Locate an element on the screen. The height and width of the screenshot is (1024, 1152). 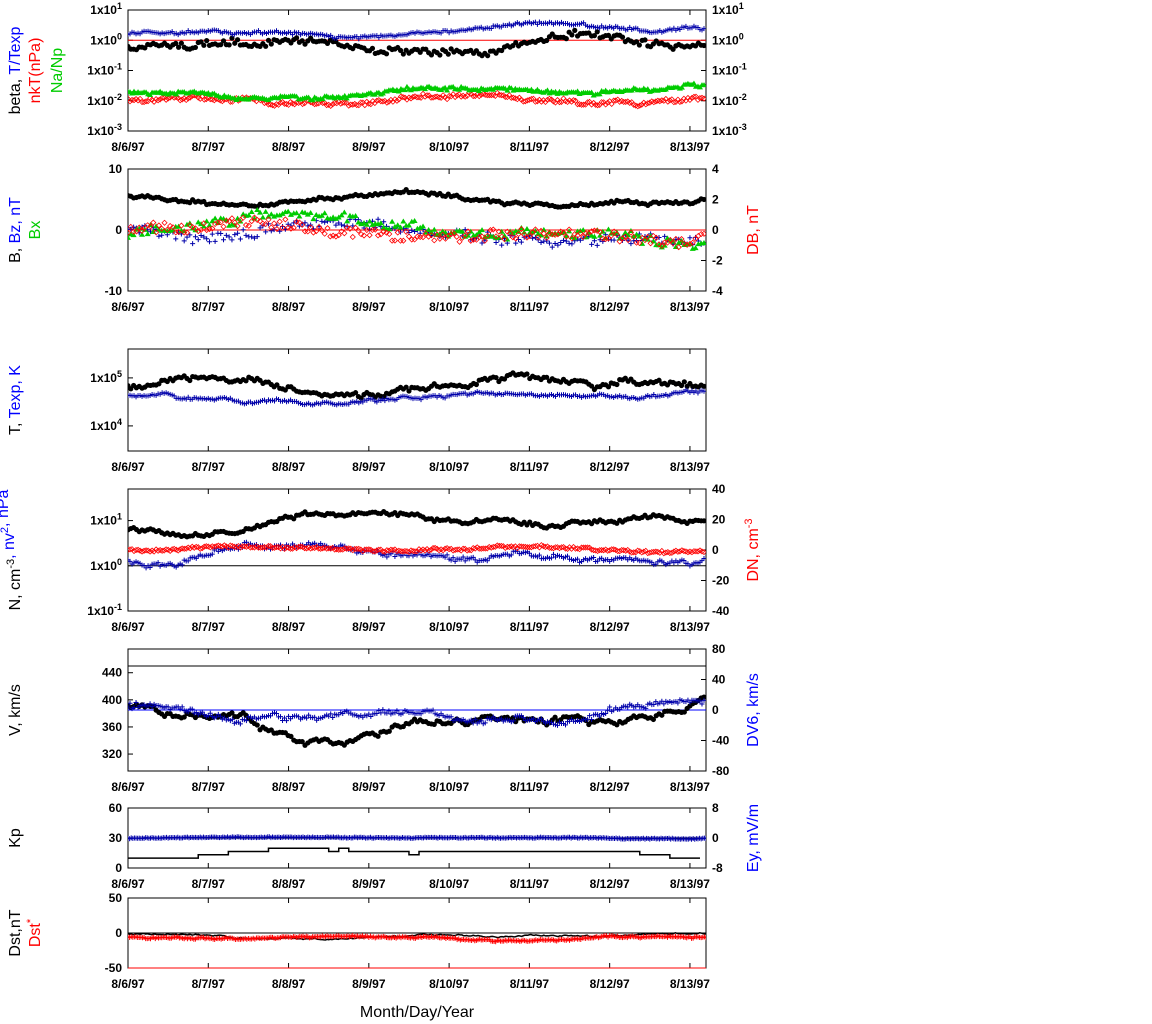
series-texp is located at coordinates (417, 397).